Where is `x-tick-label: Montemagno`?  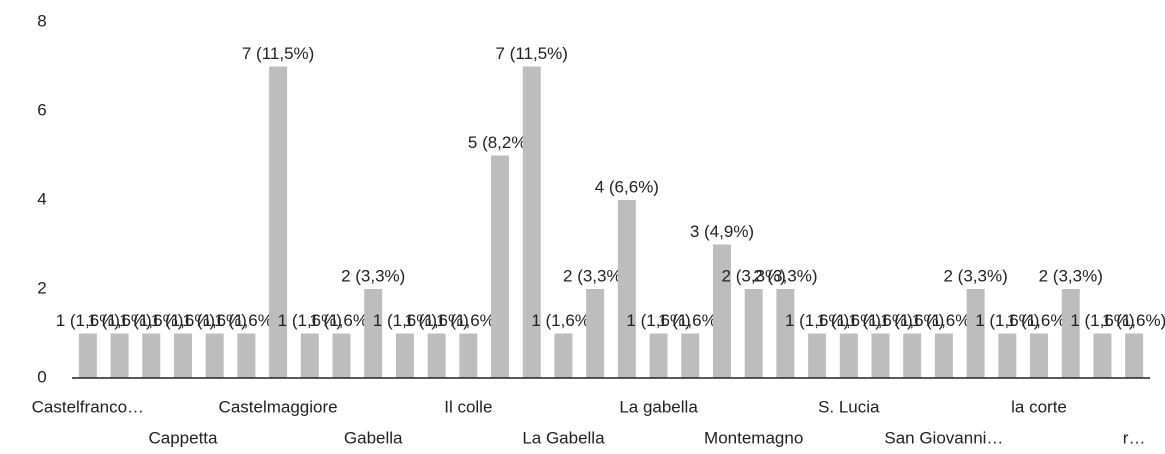 x-tick-label: Montemagno is located at coordinates (753, 437).